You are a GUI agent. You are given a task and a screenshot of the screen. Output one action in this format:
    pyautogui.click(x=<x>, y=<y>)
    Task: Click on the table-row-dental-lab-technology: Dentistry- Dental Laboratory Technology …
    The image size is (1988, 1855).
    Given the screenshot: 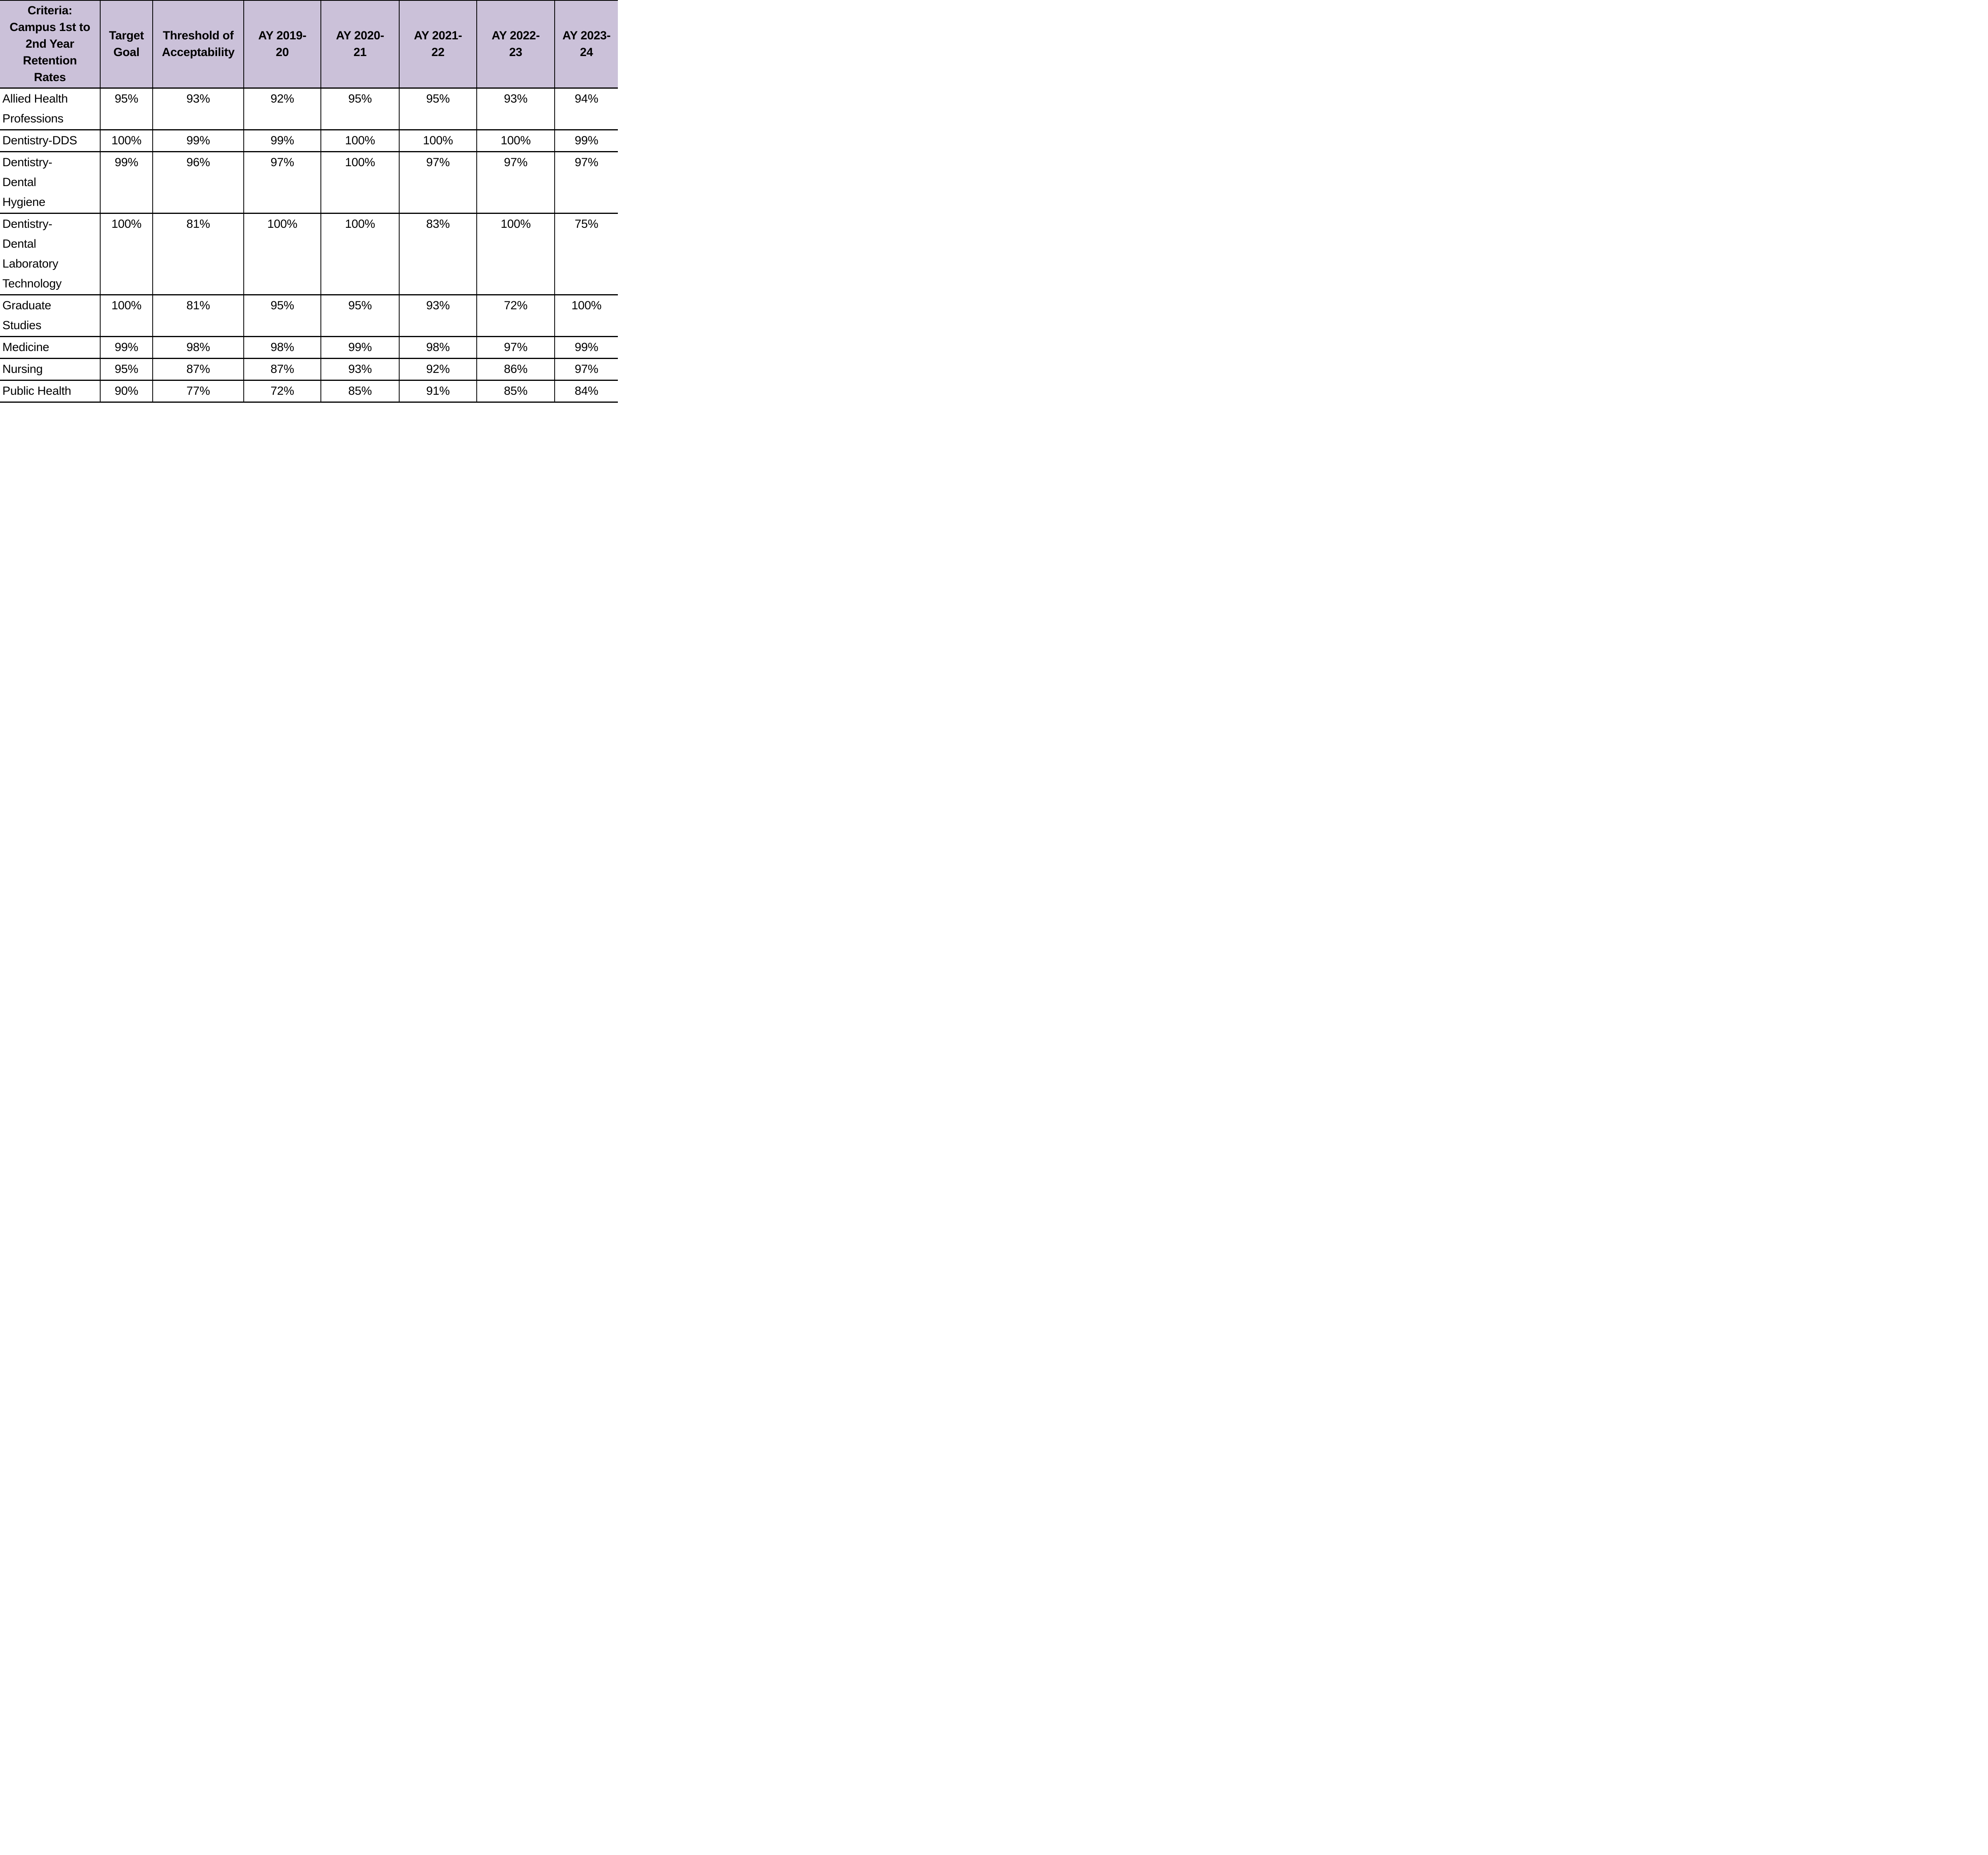 What is the action you would take?
    pyautogui.click(x=309, y=254)
    